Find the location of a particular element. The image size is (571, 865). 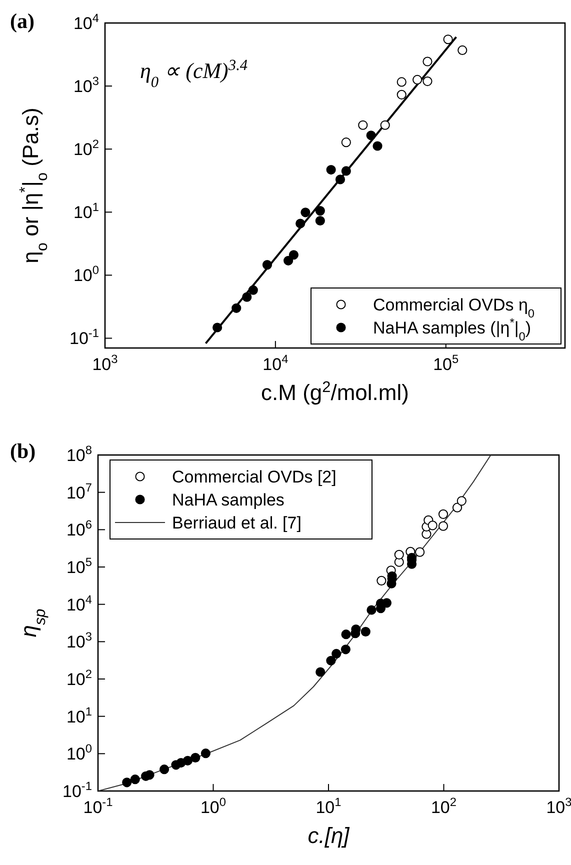

annotation: η$_{0}$ ∝ (cM)$^{3.4}$ is located at coordinates (194, 73).